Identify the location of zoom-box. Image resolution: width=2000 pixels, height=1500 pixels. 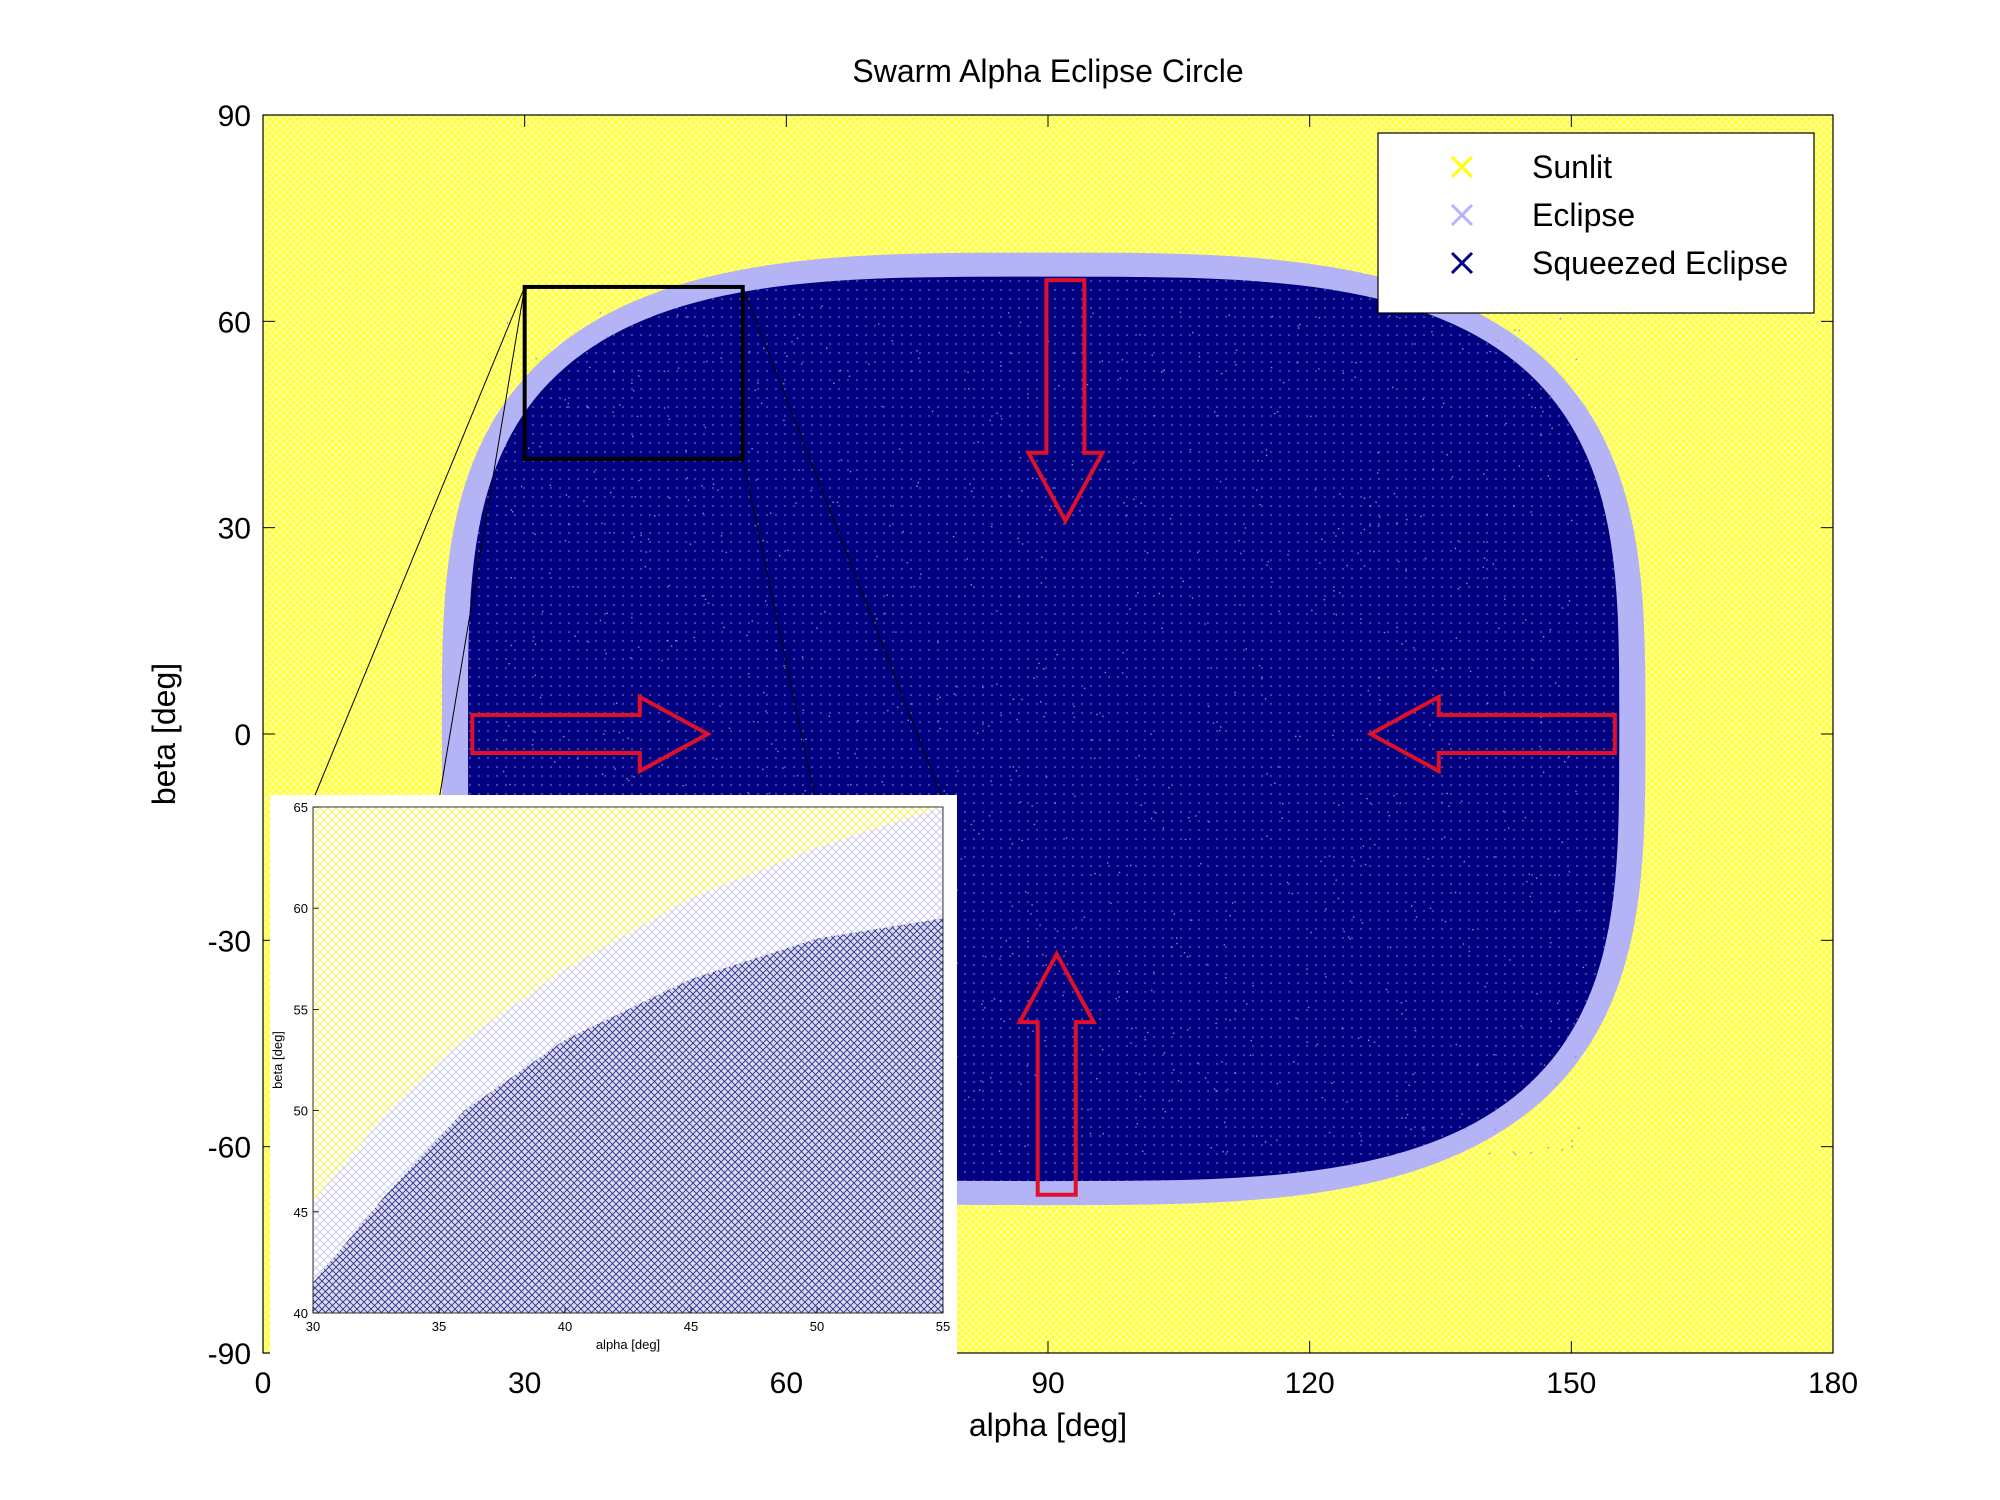
(633, 372).